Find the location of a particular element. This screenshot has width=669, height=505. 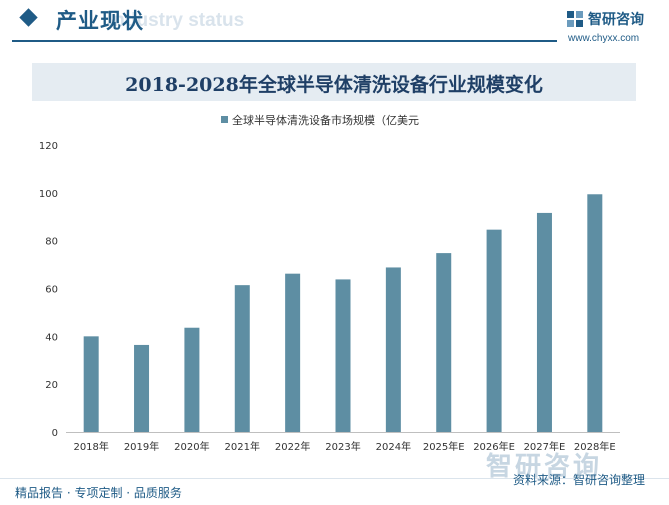

x-tick-label: 2019年 is located at coordinates (141, 446).